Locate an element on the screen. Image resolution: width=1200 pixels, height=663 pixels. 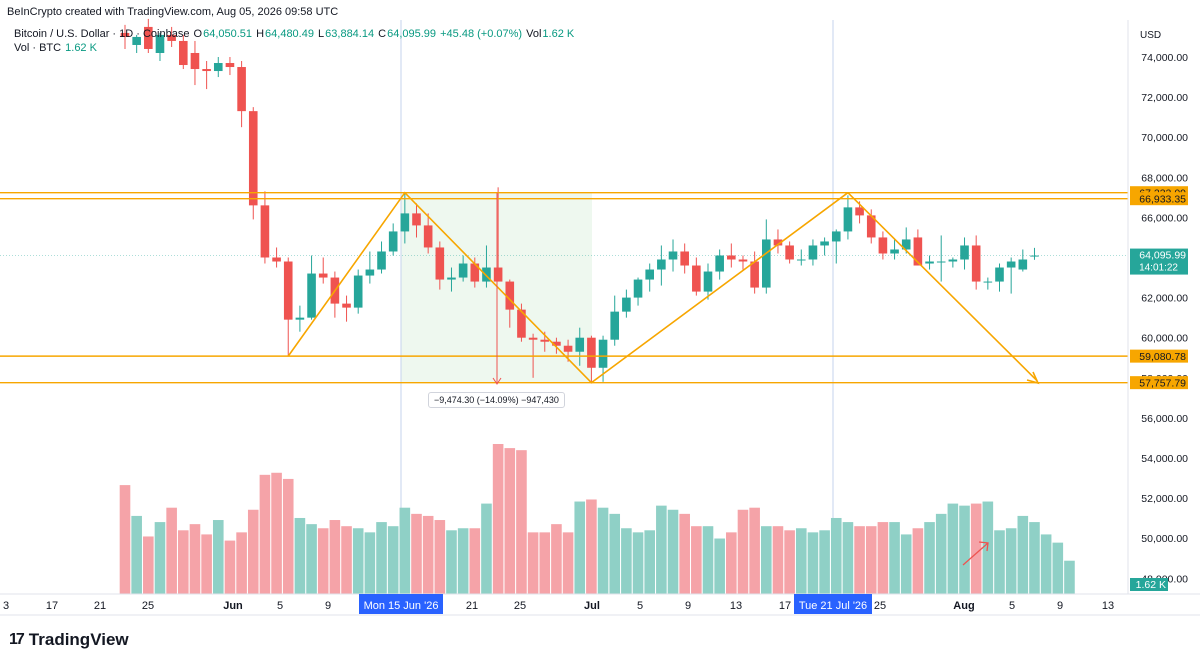
symbol-name: Bitcoin / U.S. Dollar · 1D · Coinbase is located at coordinates (102, 34).